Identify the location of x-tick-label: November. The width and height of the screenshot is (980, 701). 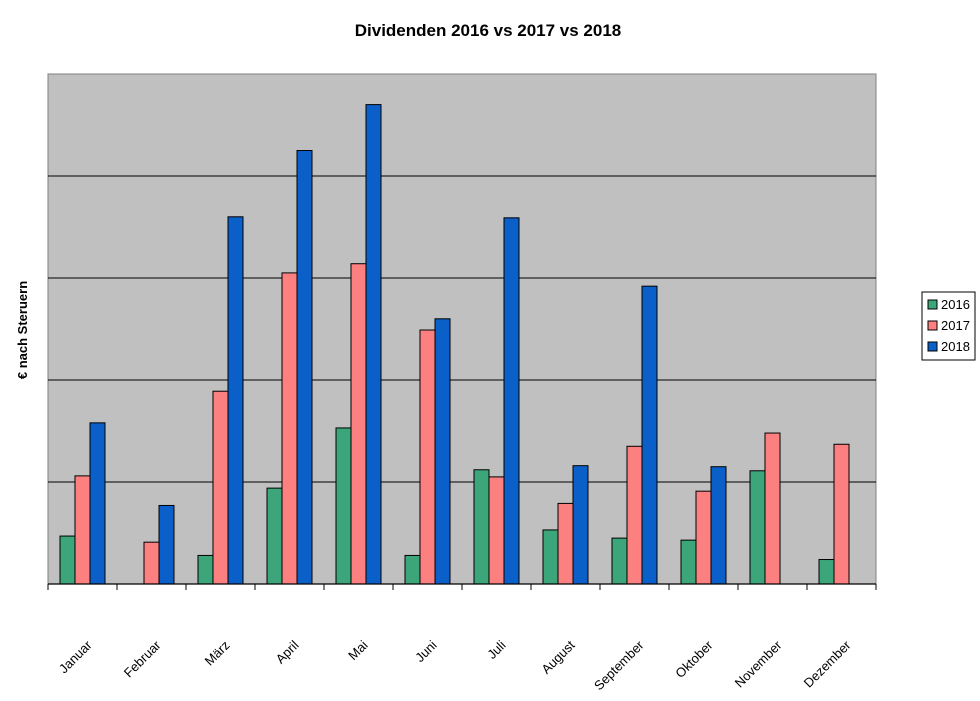
(758, 663).